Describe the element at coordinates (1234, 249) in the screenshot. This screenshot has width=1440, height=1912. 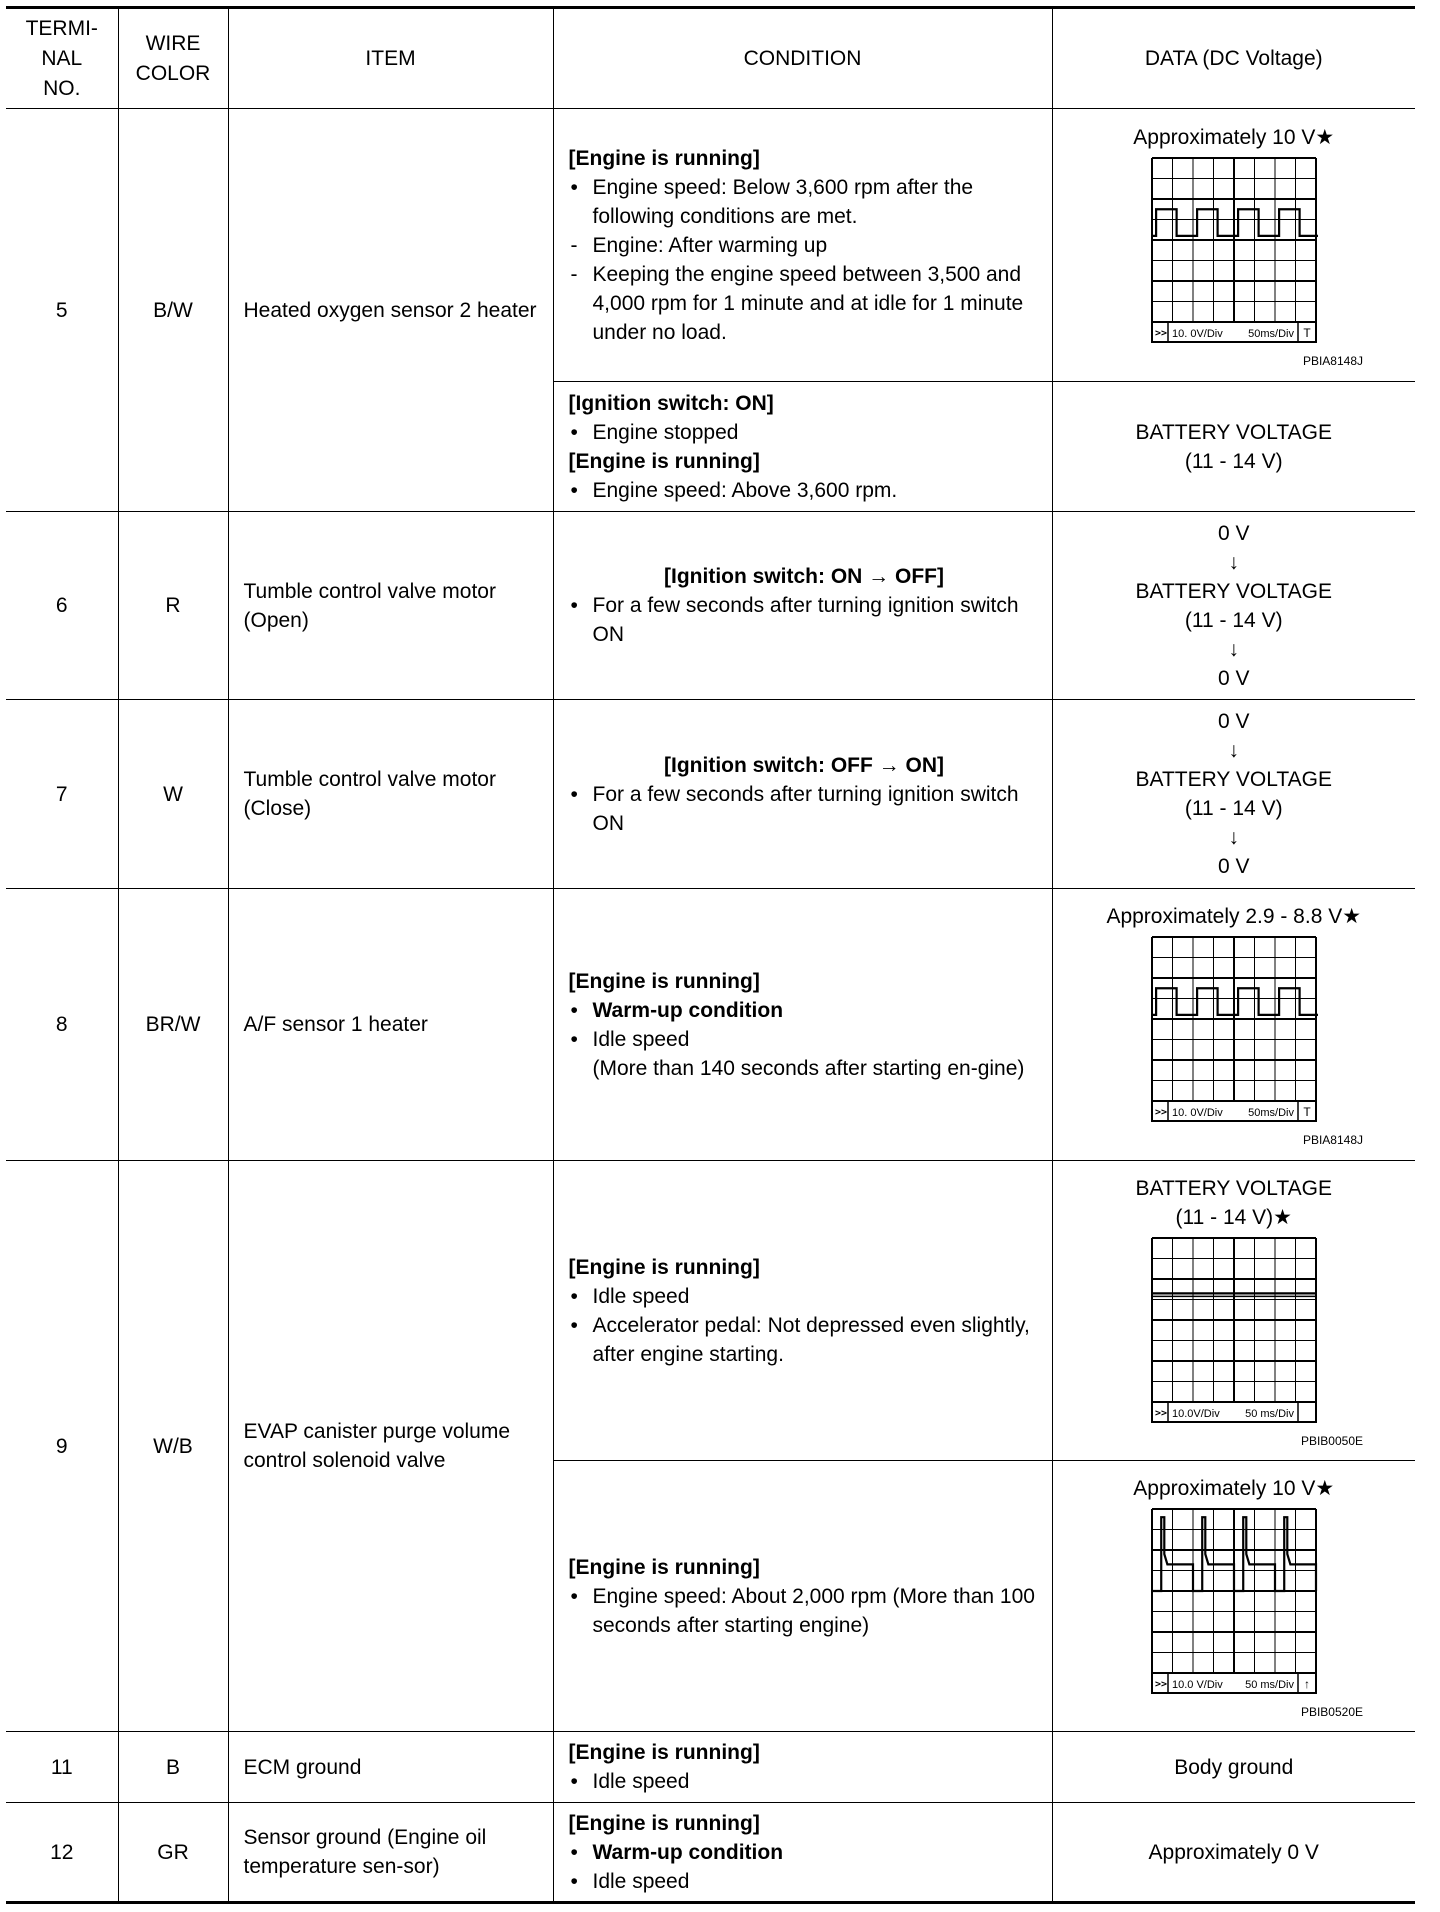
I see `oscilloscope-waveform: >> 10. 0V/Div 50ms/Div T` at that location.